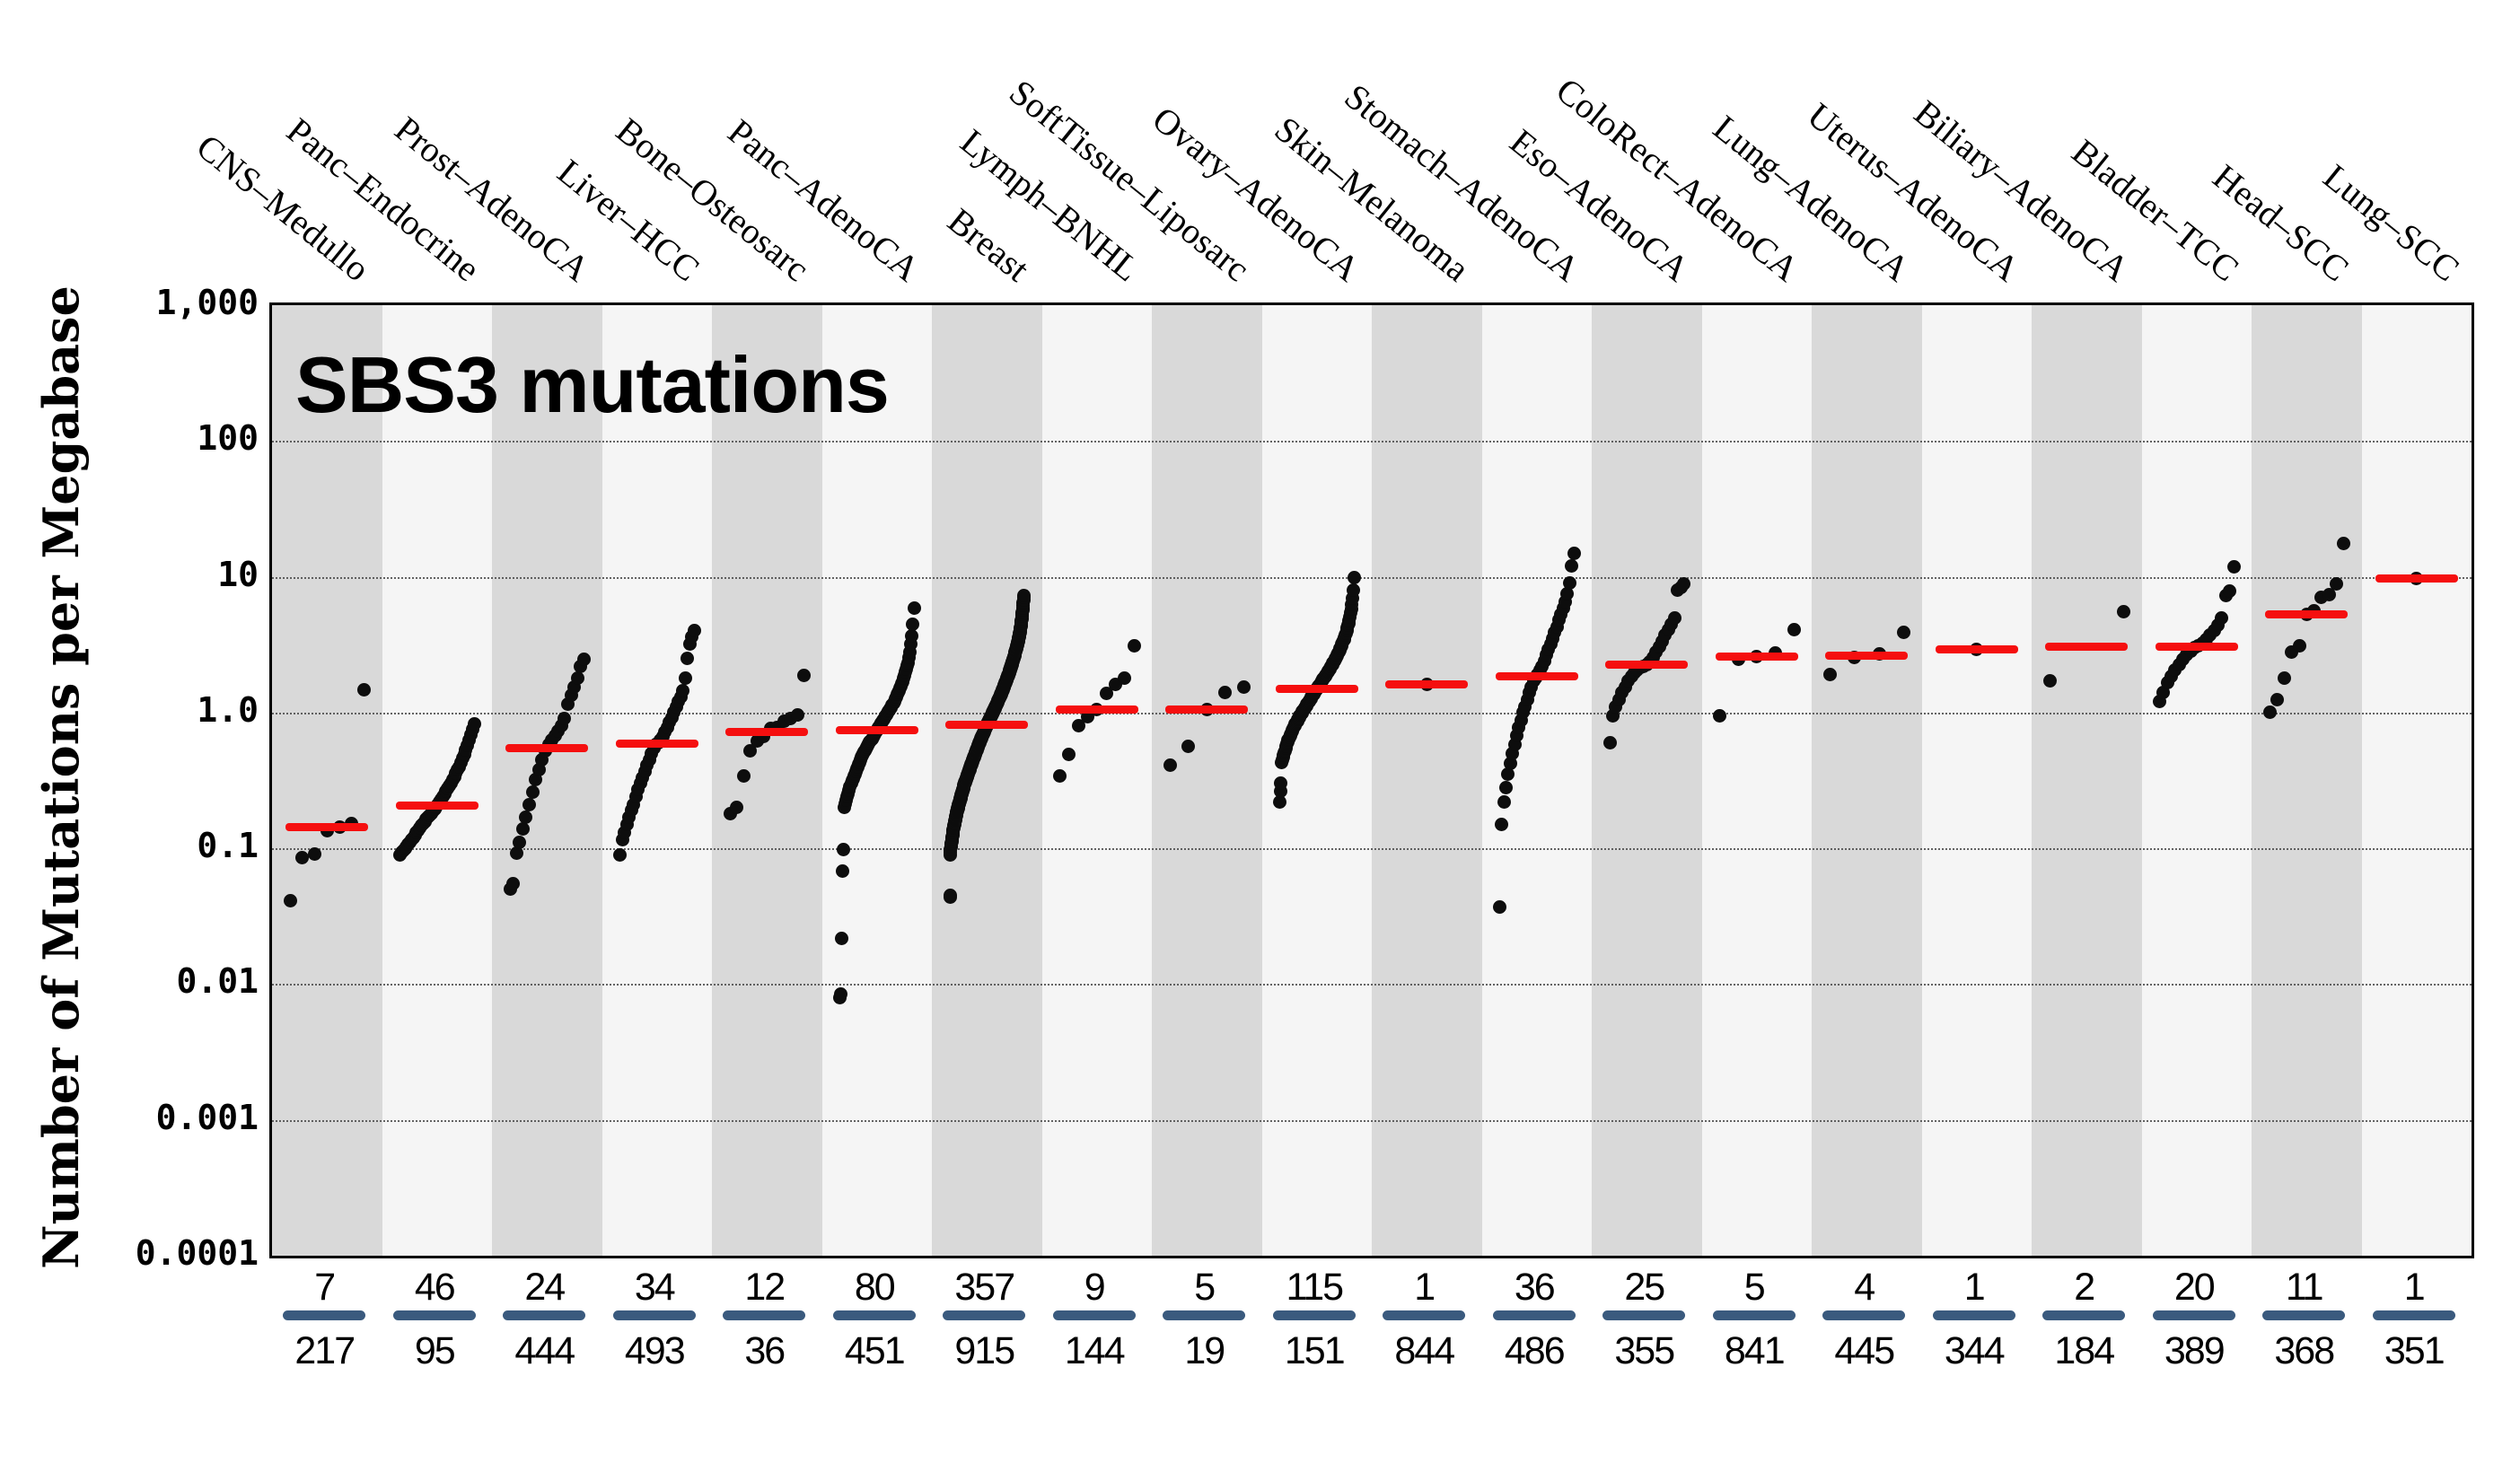 This screenshot has width=2520, height=1481. I want to click on total-sample-count: 144, so click(1095, 1350).